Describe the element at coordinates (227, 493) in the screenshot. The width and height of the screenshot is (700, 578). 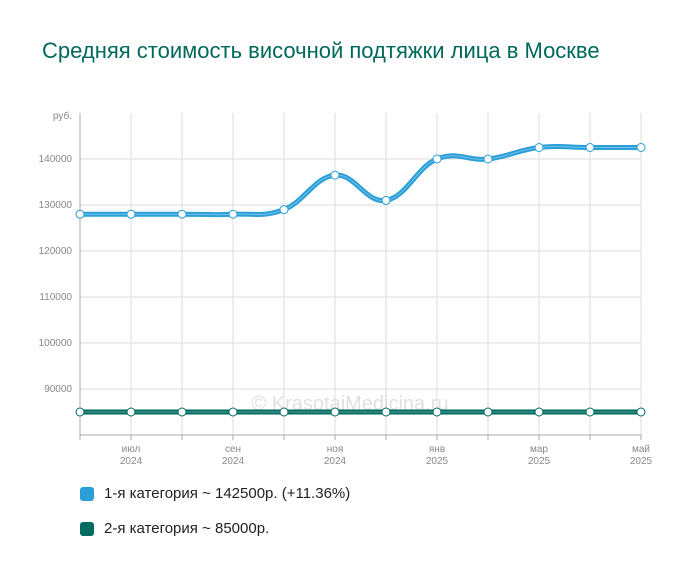
I see `legend-label: 1-я категория ~ 142500р. (+11.36%)` at that location.